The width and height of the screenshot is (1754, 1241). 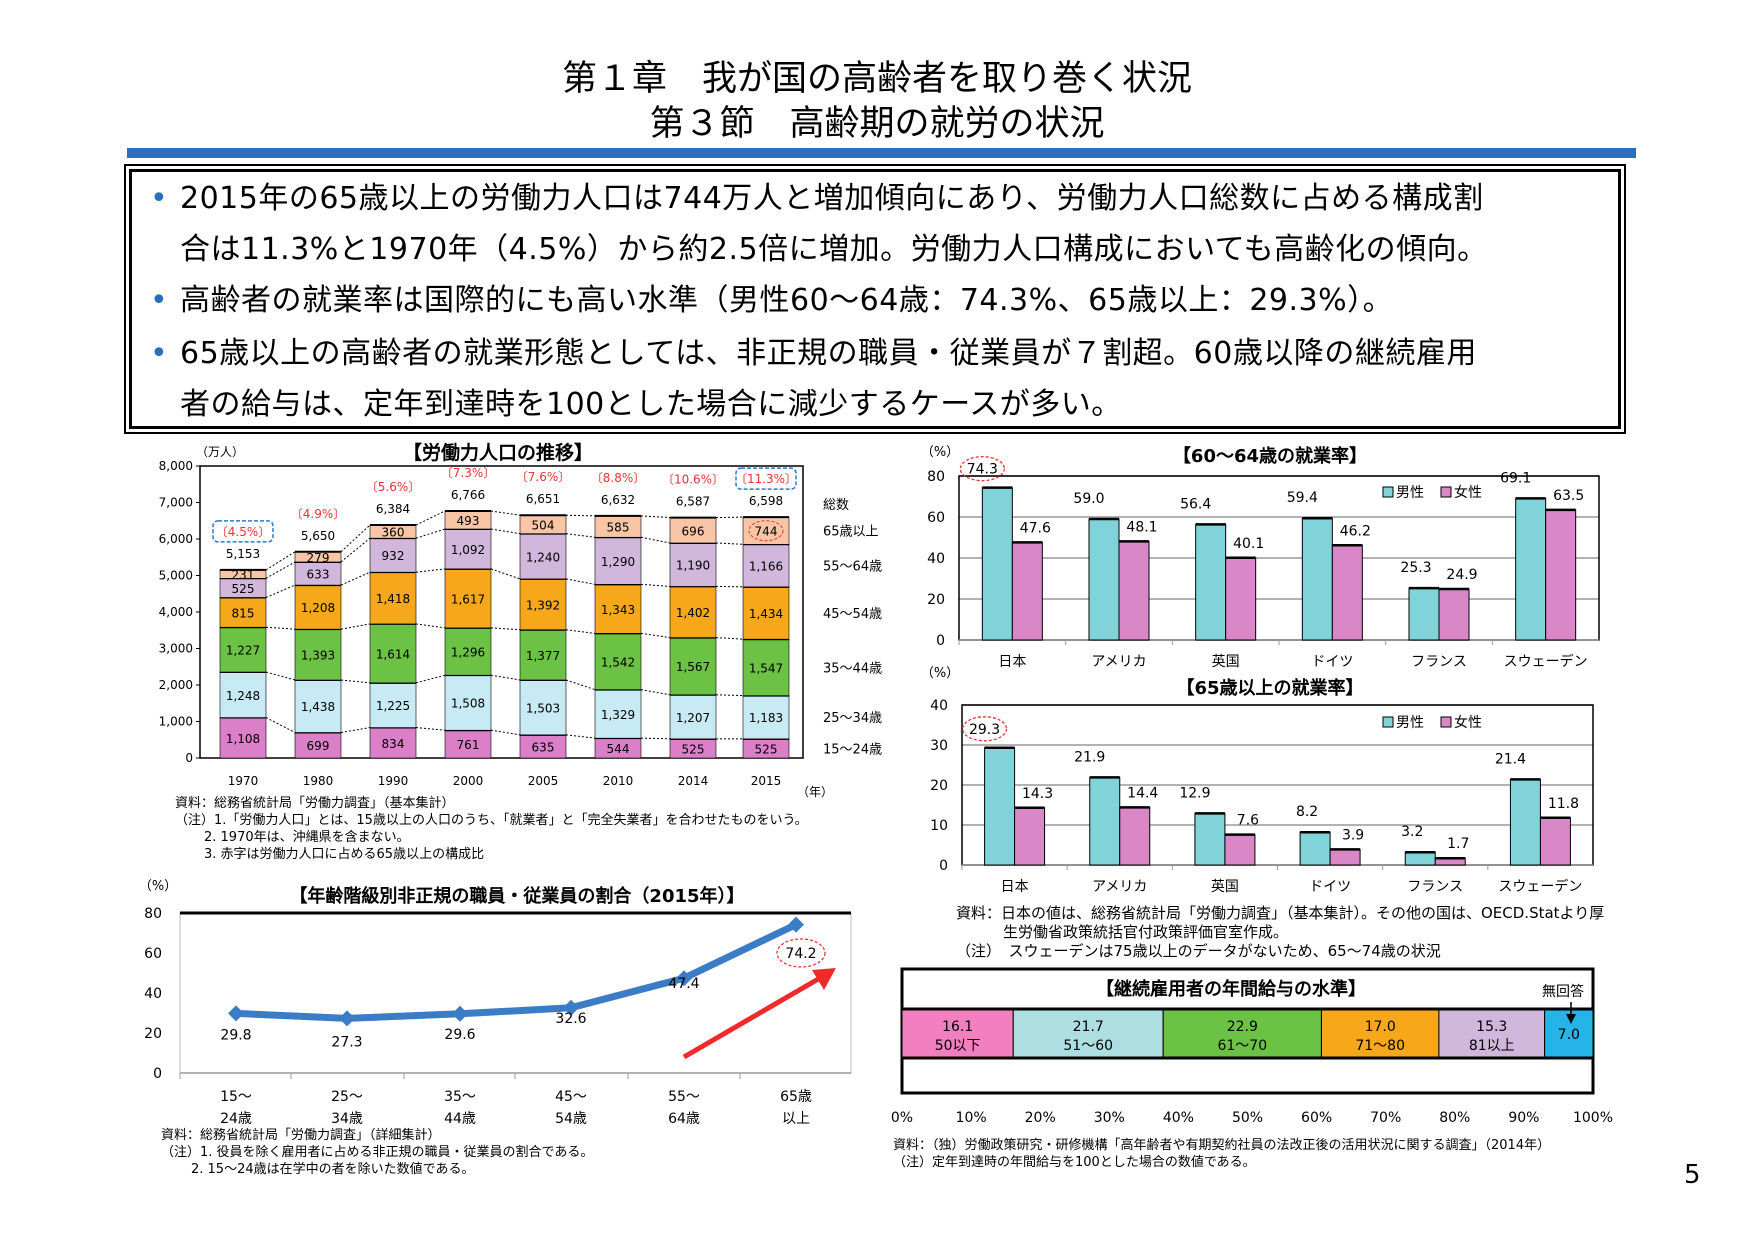 What do you see at coordinates (1015, 887) in the screenshot?
I see `x-tick-label: 日本` at bounding box center [1015, 887].